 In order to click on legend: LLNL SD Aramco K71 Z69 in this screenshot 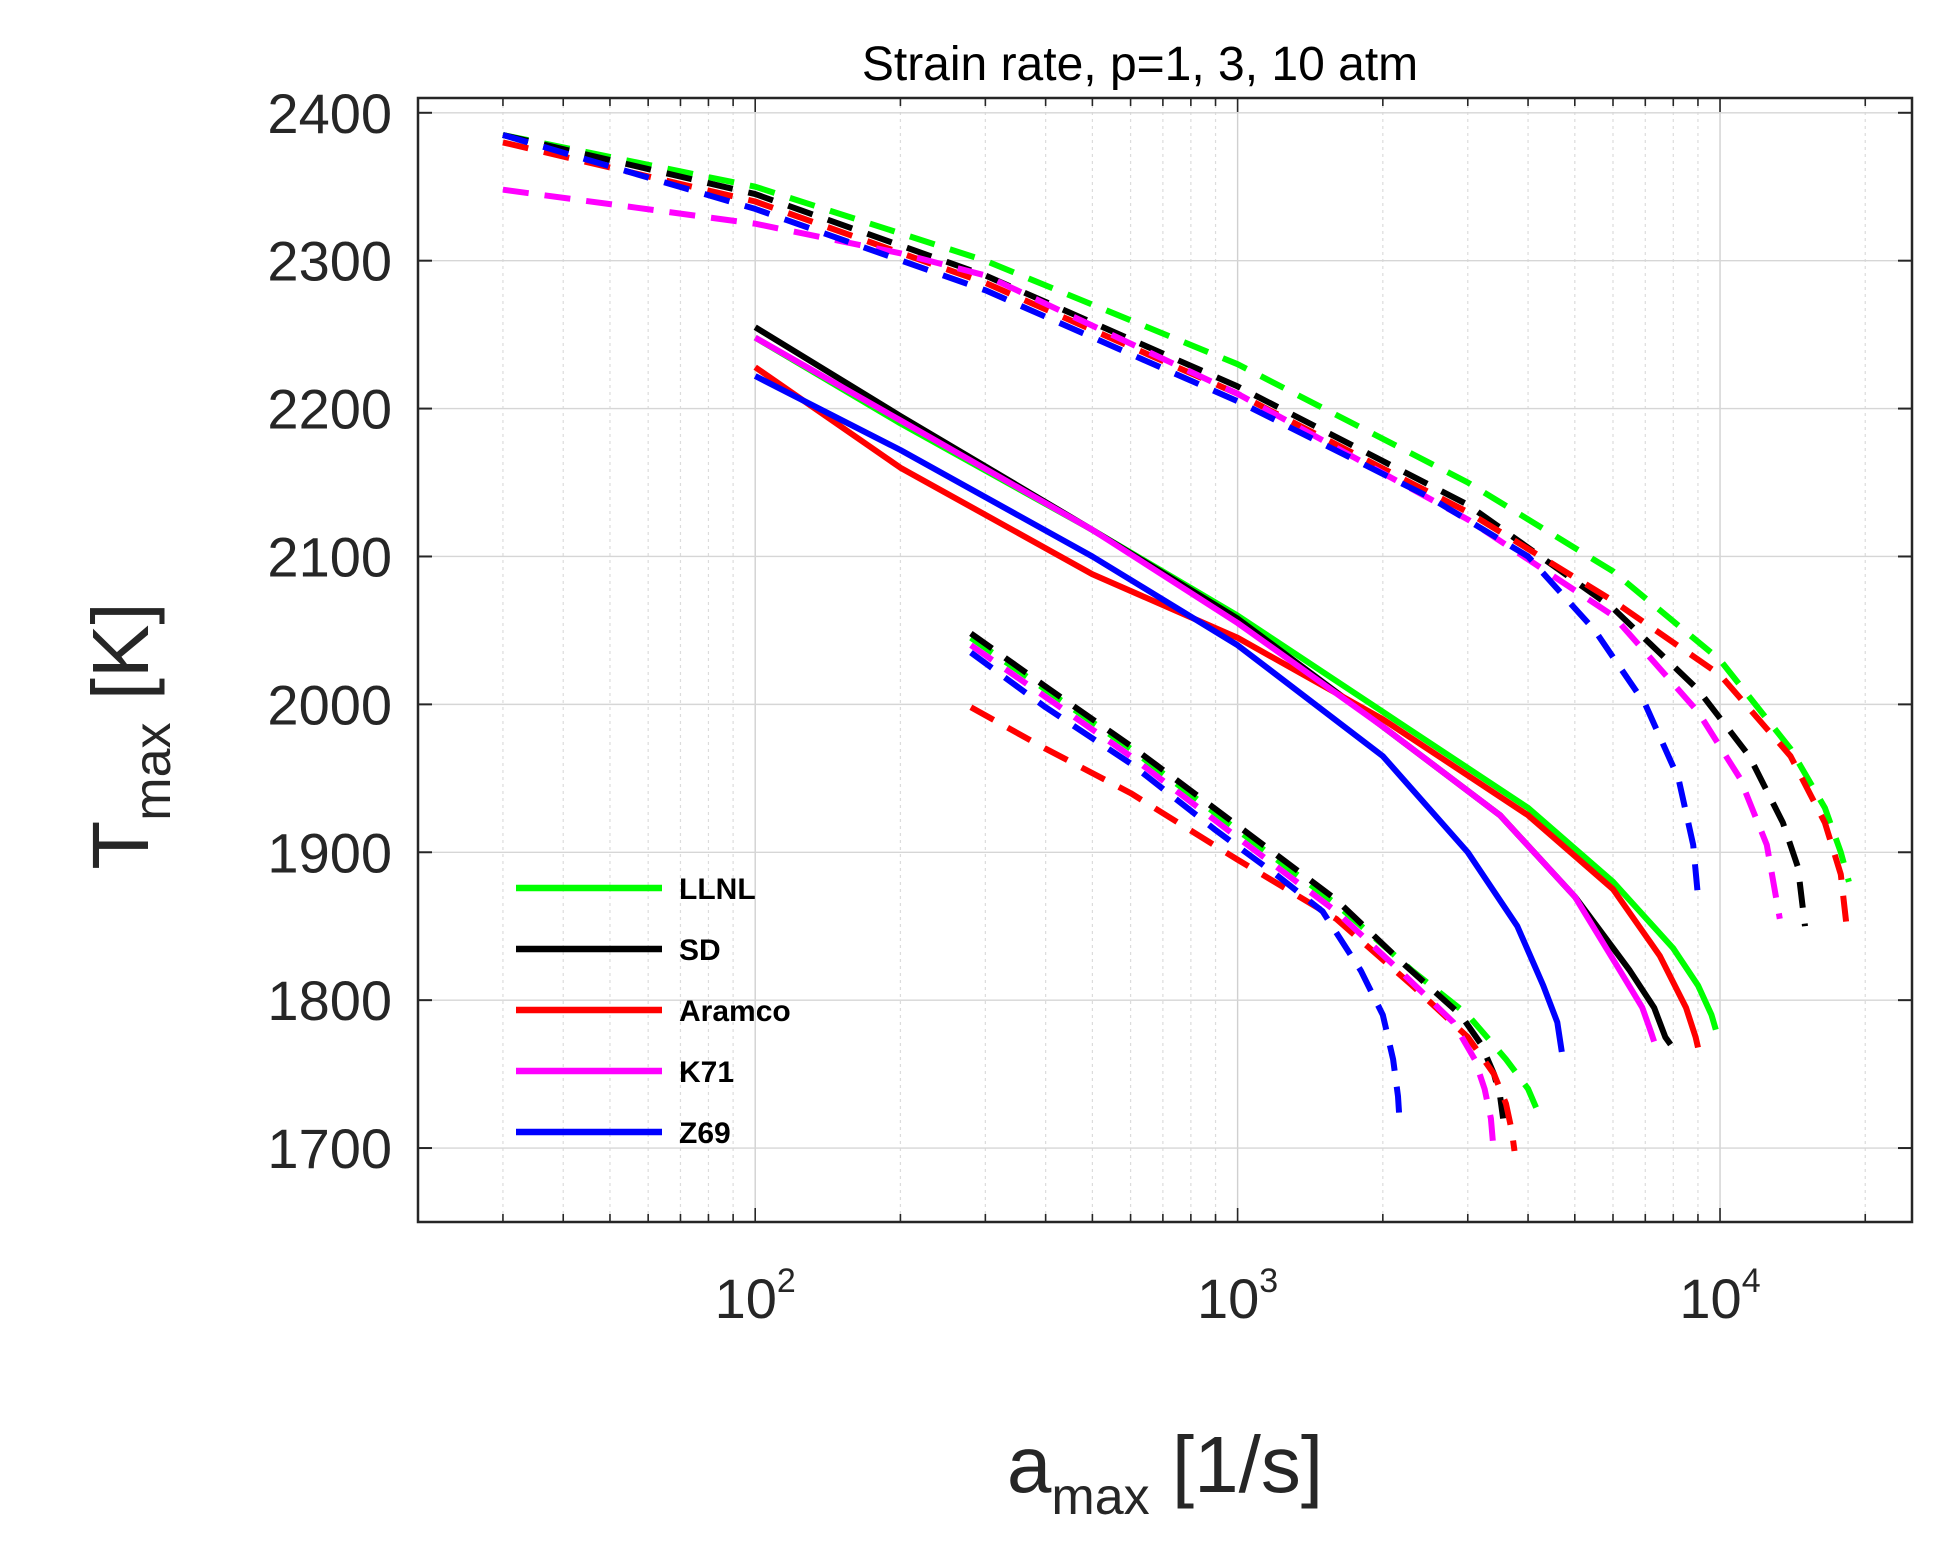, I will do `click(653, 1011)`.